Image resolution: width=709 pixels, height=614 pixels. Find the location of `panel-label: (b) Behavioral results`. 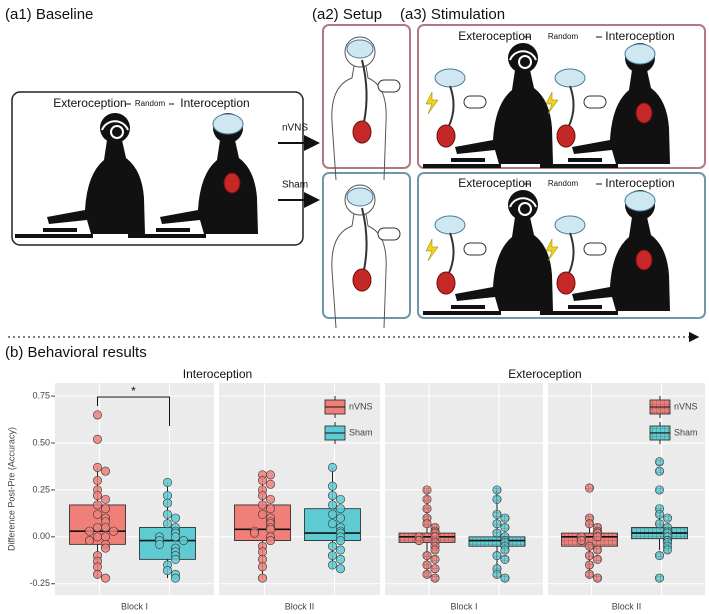

panel-label: (b) Behavioral results is located at coordinates (76, 352).